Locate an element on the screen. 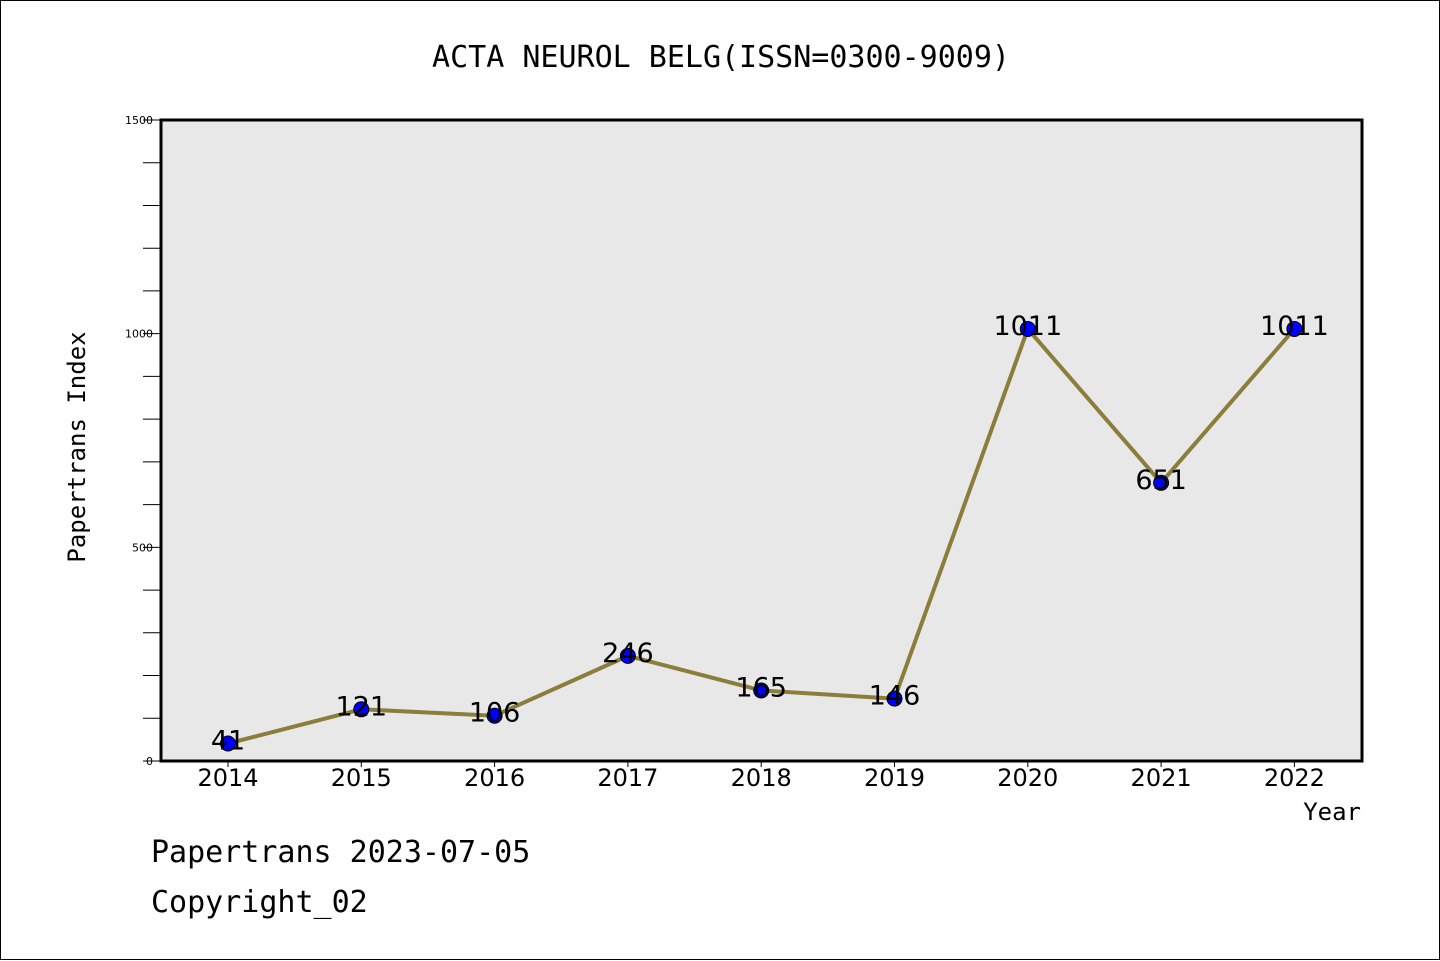  x-tick-label: 2019 is located at coordinates (894, 778).